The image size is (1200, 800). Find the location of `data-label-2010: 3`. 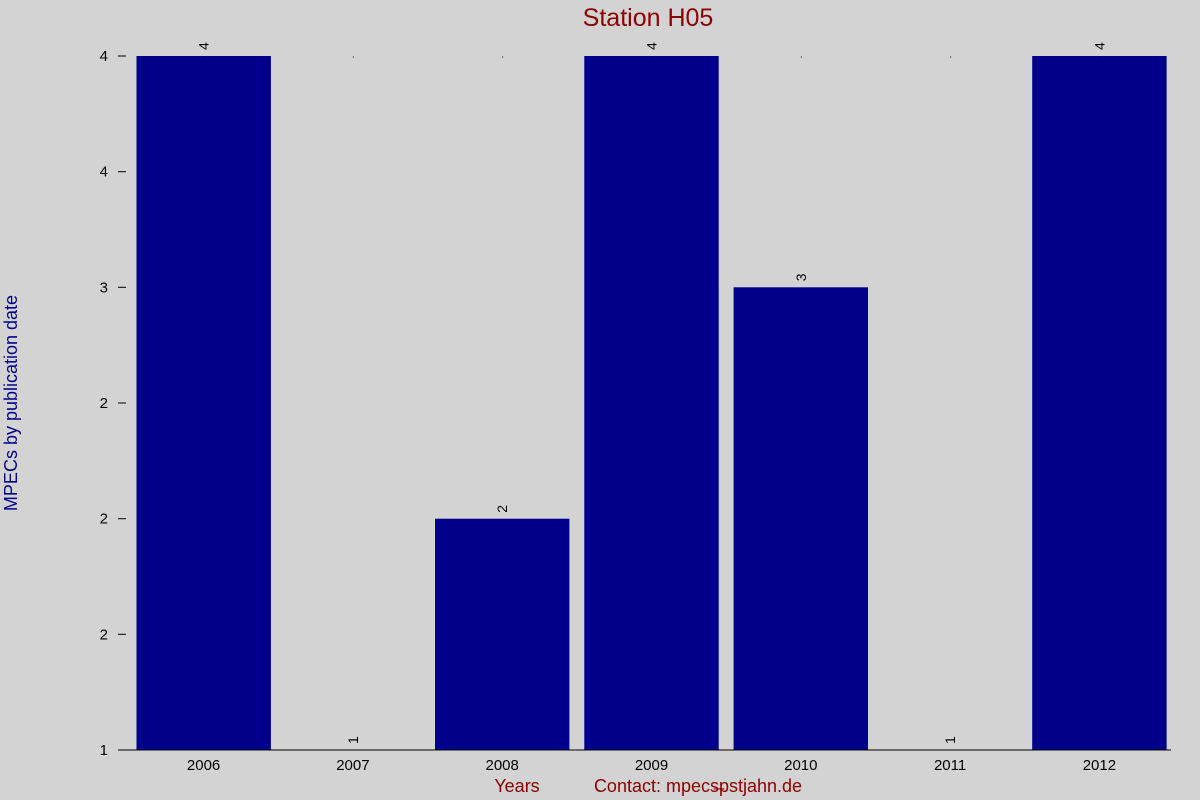

data-label-2010: 3 is located at coordinates (801, 277).